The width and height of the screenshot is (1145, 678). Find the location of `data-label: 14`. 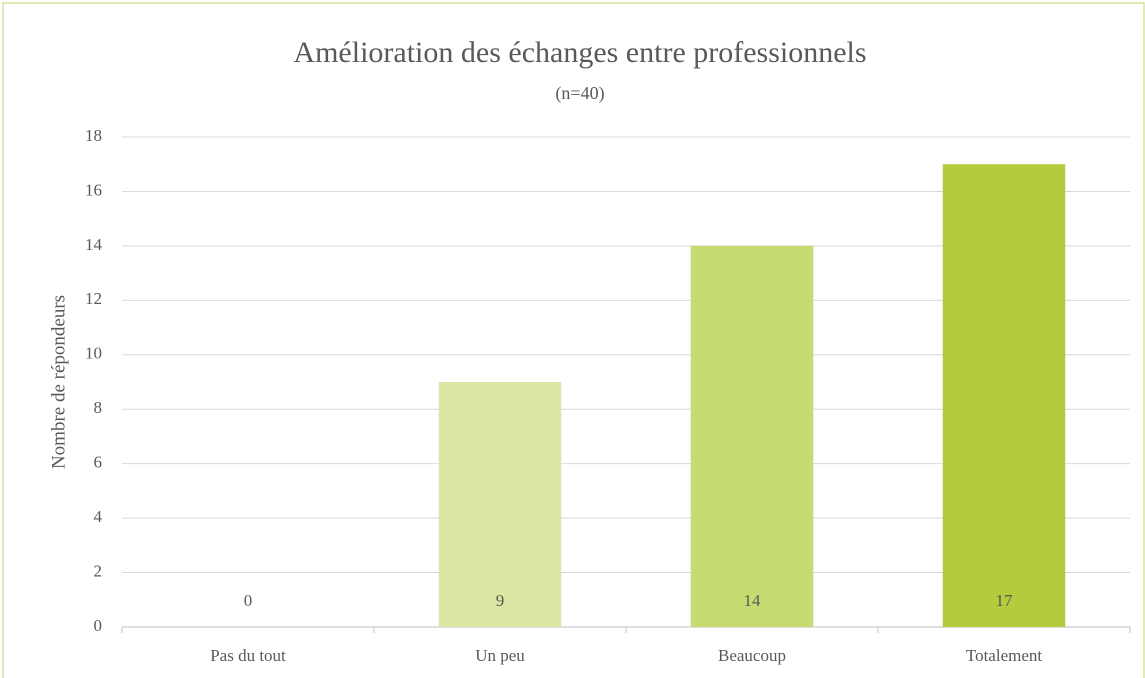

data-label: 14 is located at coordinates (753, 600).